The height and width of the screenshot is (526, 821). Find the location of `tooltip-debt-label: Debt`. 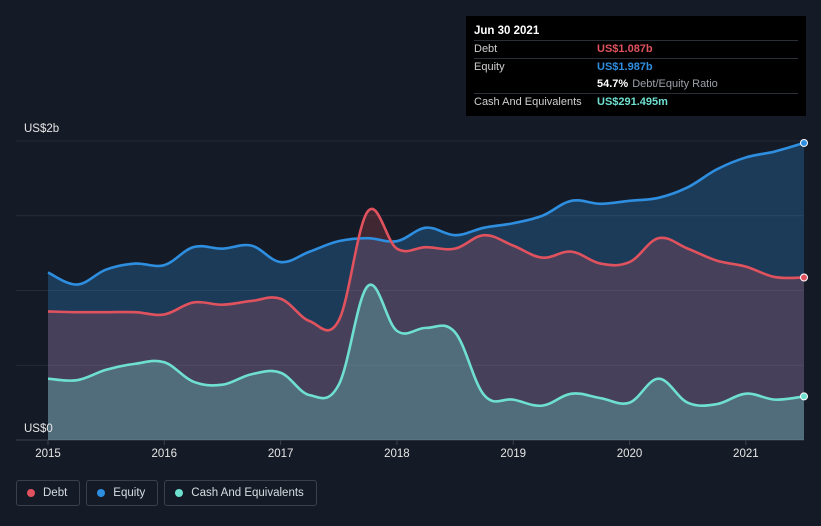

tooltip-debt-label: Debt is located at coordinates (486, 49).